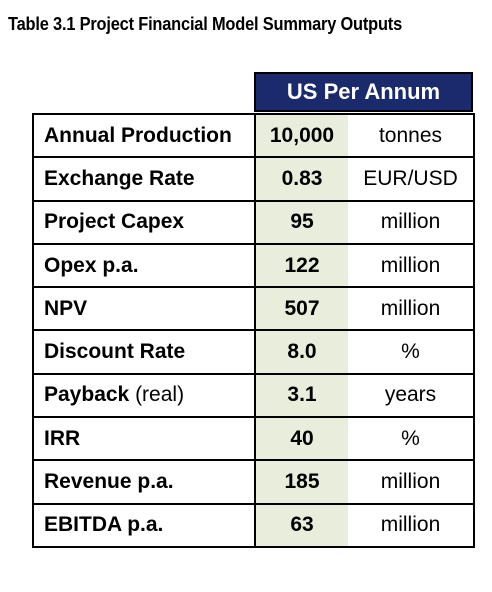 This screenshot has width=492, height=592. Describe the element at coordinates (301, 135) in the screenshot. I see `row-value: 10,000` at that location.